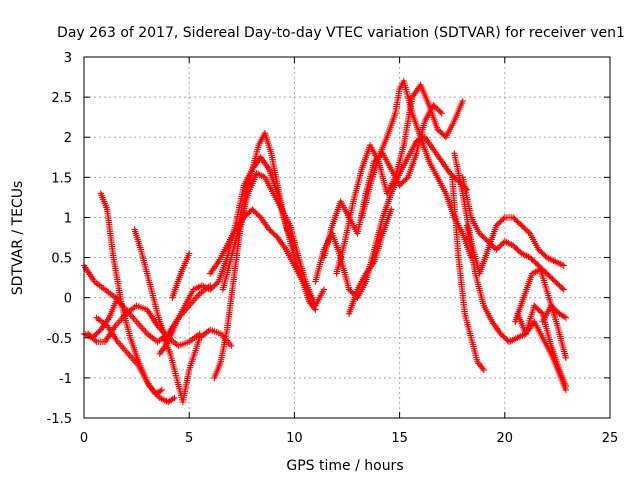 The height and width of the screenshot is (480, 640). Describe the element at coordinates (68, 218) in the screenshot. I see `y-tick-label: 1` at that location.